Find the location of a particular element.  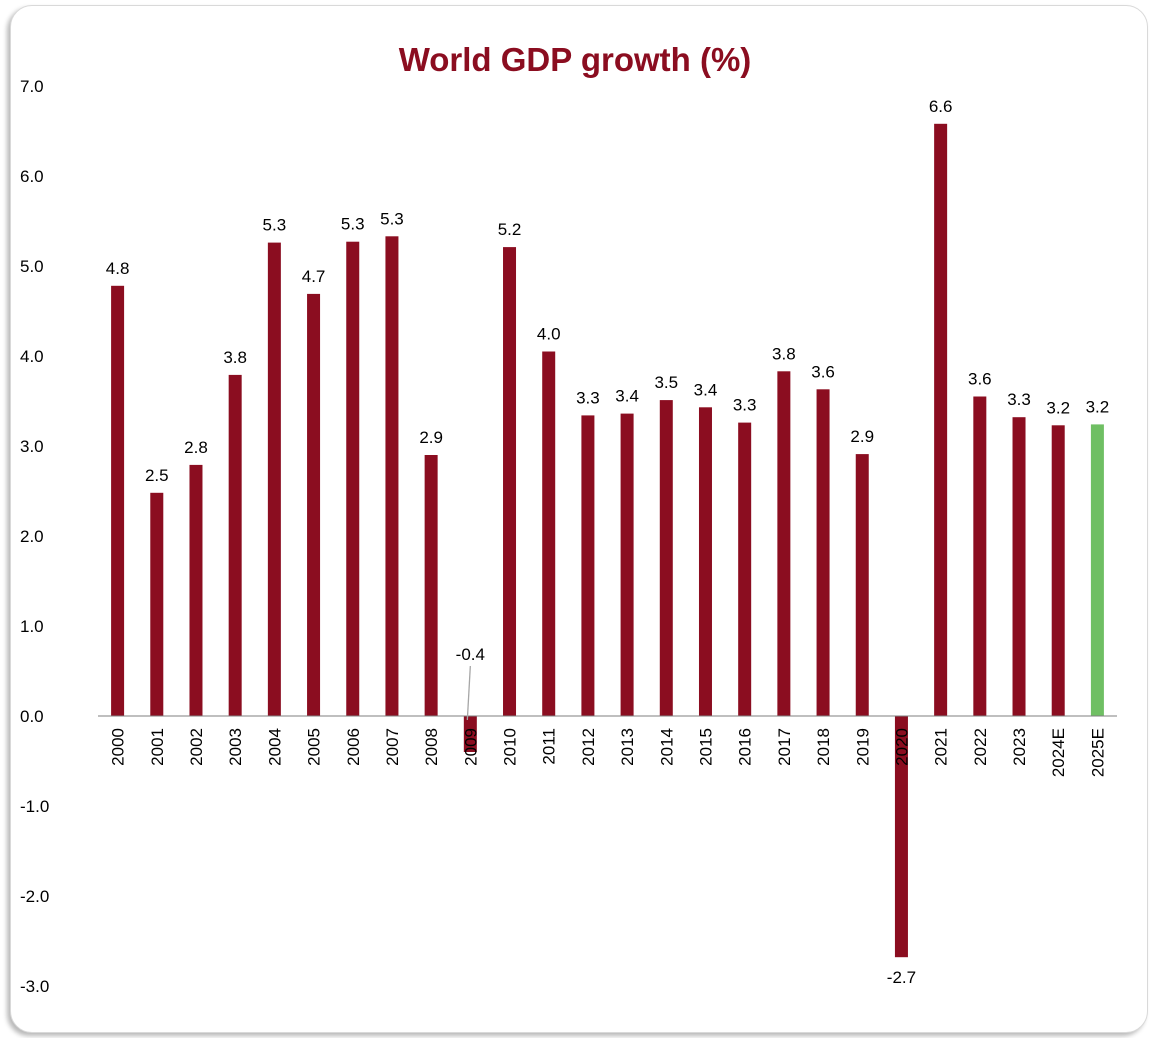

y-tick-label: 3.0 is located at coordinates (32, 446).